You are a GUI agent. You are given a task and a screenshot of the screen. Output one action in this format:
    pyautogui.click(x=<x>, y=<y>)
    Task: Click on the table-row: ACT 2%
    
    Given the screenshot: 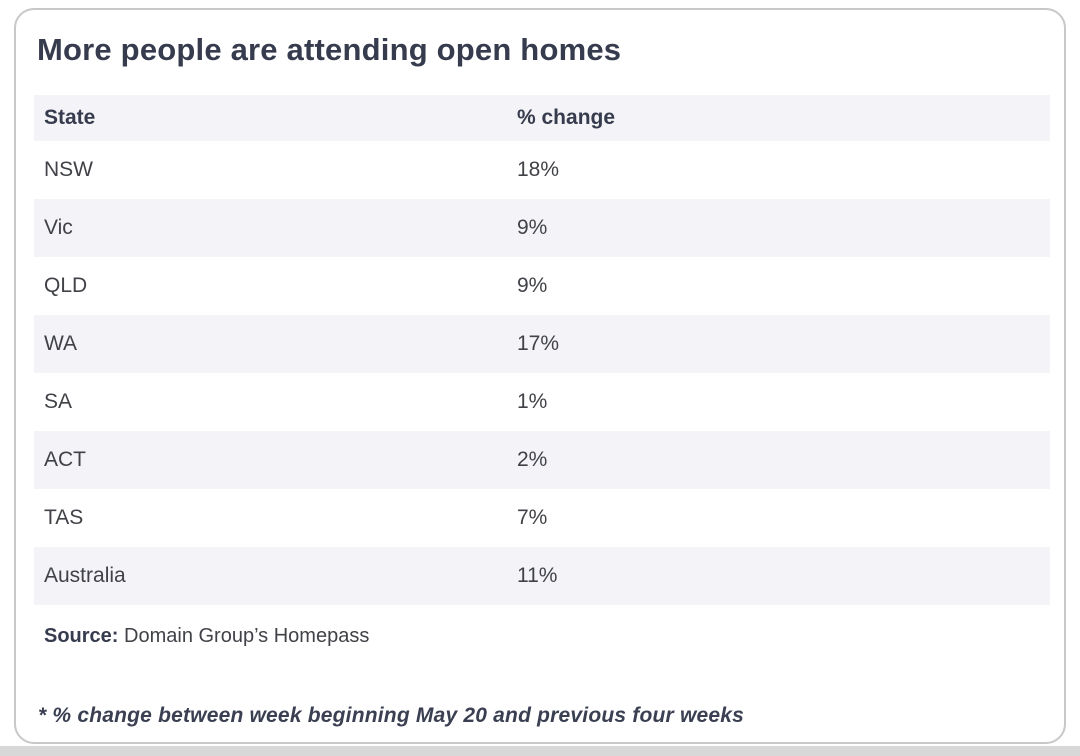 What is the action you would take?
    pyautogui.click(x=542, y=460)
    